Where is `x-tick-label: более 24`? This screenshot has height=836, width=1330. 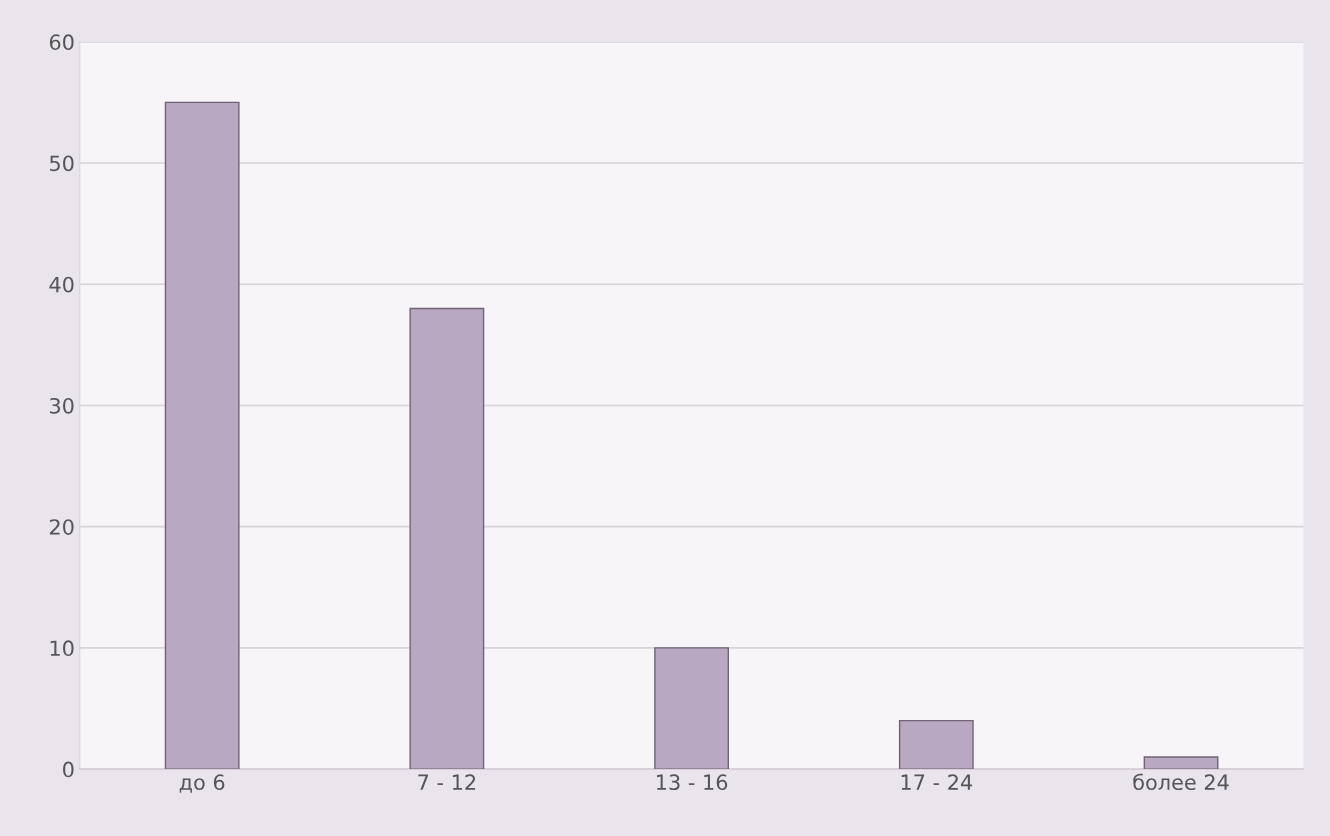 x-tick-label: более 24 is located at coordinates (1181, 782).